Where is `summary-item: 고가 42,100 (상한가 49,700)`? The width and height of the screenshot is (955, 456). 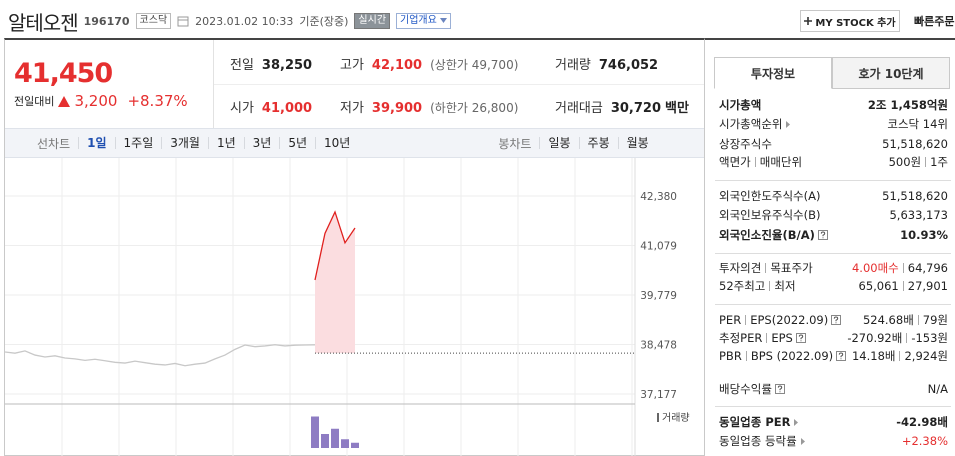 summary-item: 고가 42,100 (상한가 49,700) is located at coordinates (429, 63).